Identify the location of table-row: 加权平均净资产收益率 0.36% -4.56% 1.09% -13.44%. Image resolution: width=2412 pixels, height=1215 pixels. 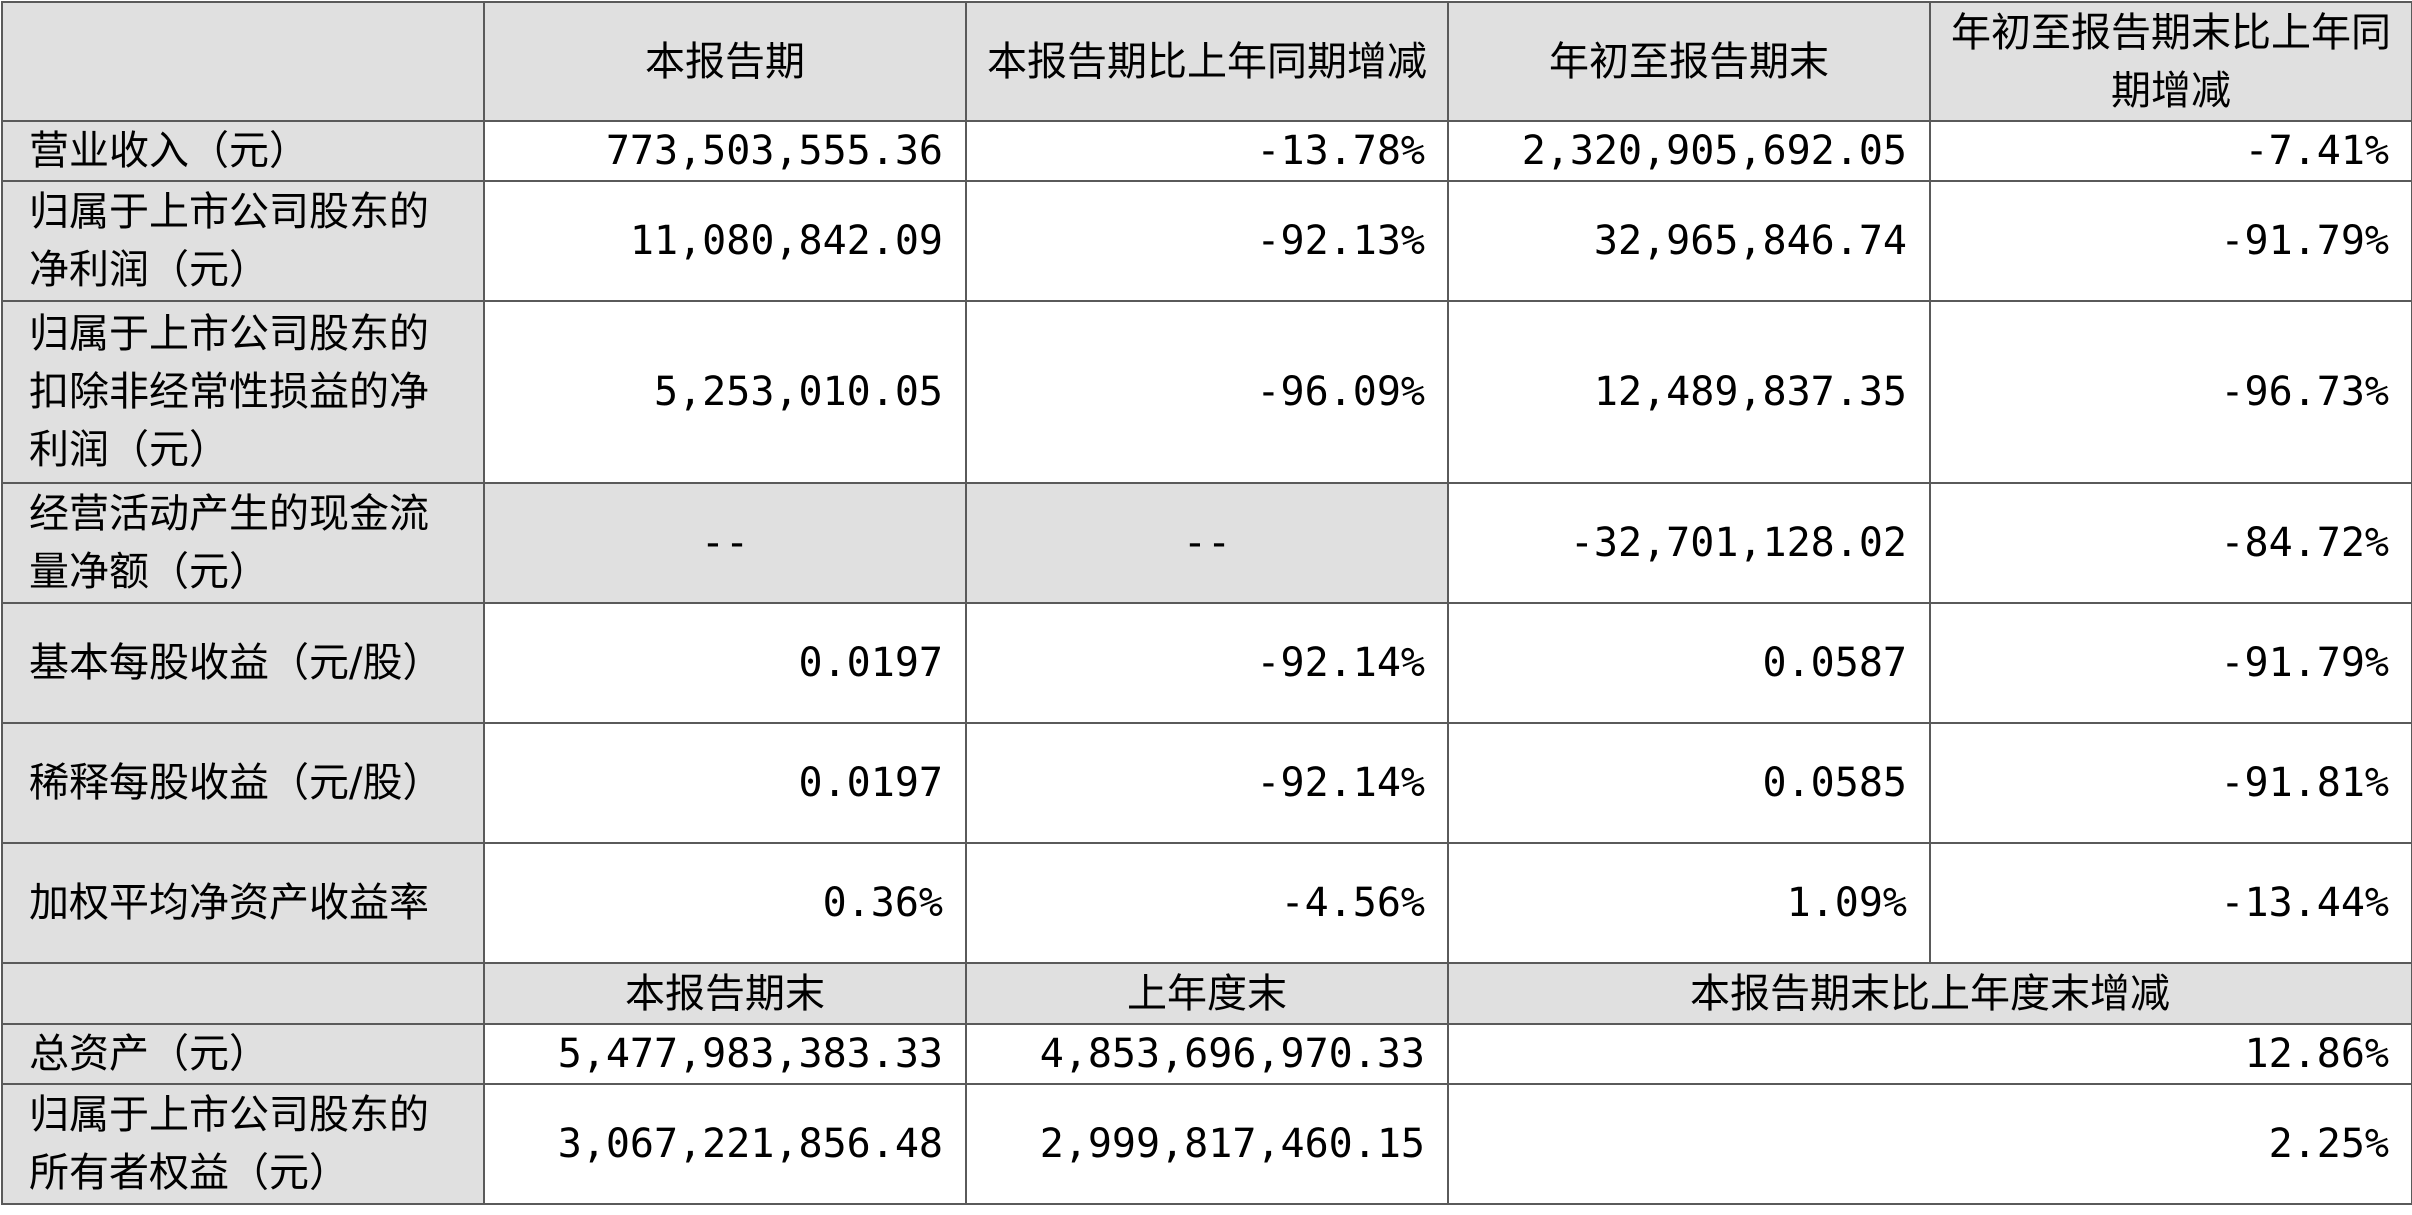
(1206, 903).